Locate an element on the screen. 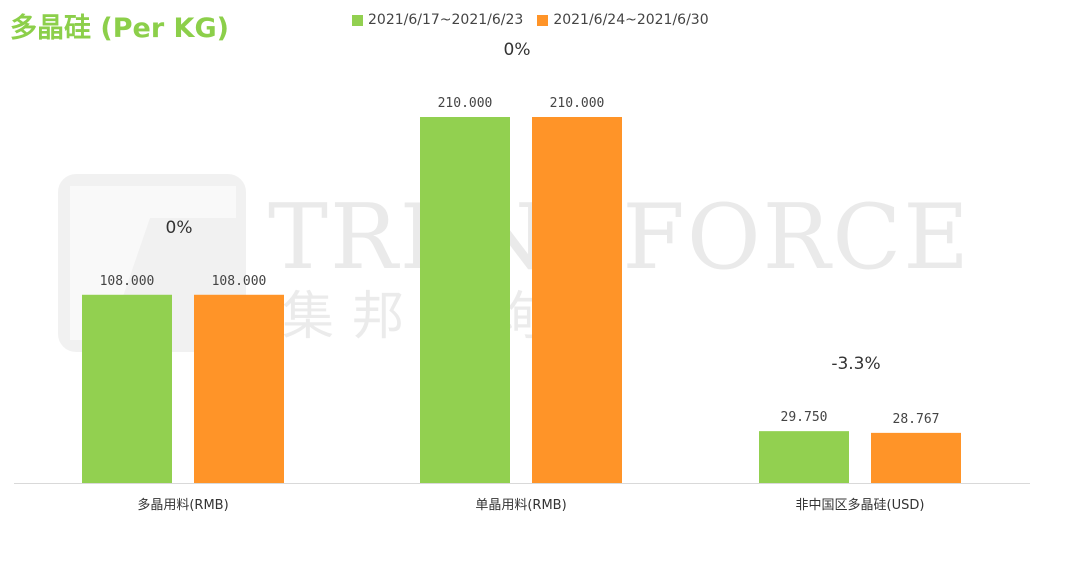 The width and height of the screenshot is (1080, 565). value-label-3-series-2: 28.767 is located at coordinates (916, 419).